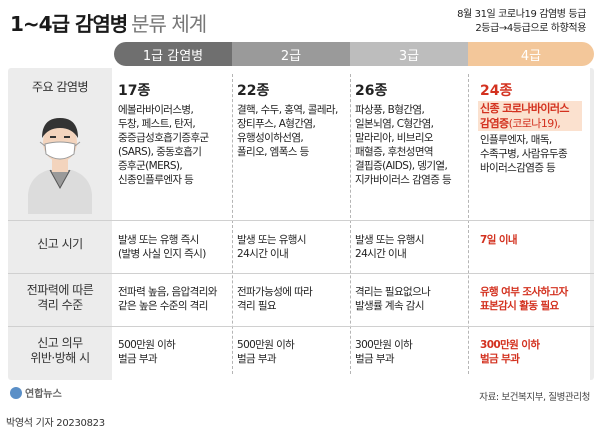 Image resolution: width=600 pixels, height=433 pixels. Describe the element at coordinates (60, 166) in the screenshot. I see `masked-person-icon` at that location.